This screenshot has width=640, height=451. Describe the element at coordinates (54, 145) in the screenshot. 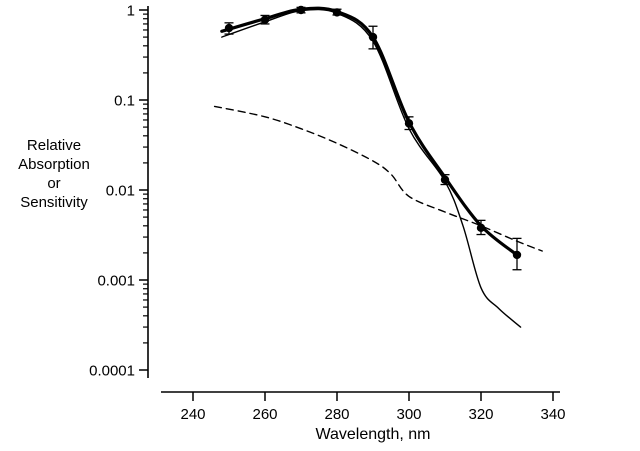

I see `y-axis-title-line: Relative` at that location.